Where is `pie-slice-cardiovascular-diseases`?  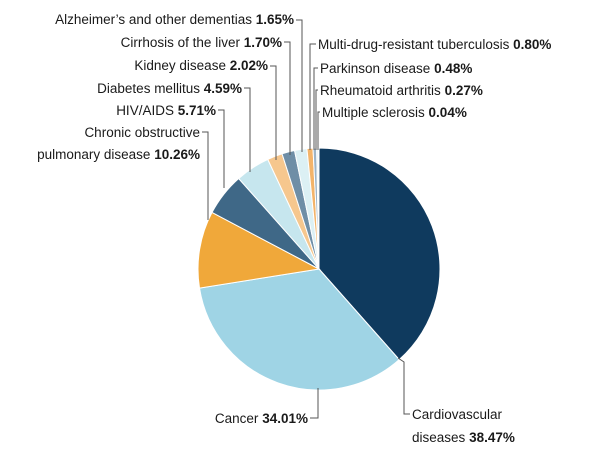
pie-slice-cardiovascular-diseases is located at coordinates (379, 254).